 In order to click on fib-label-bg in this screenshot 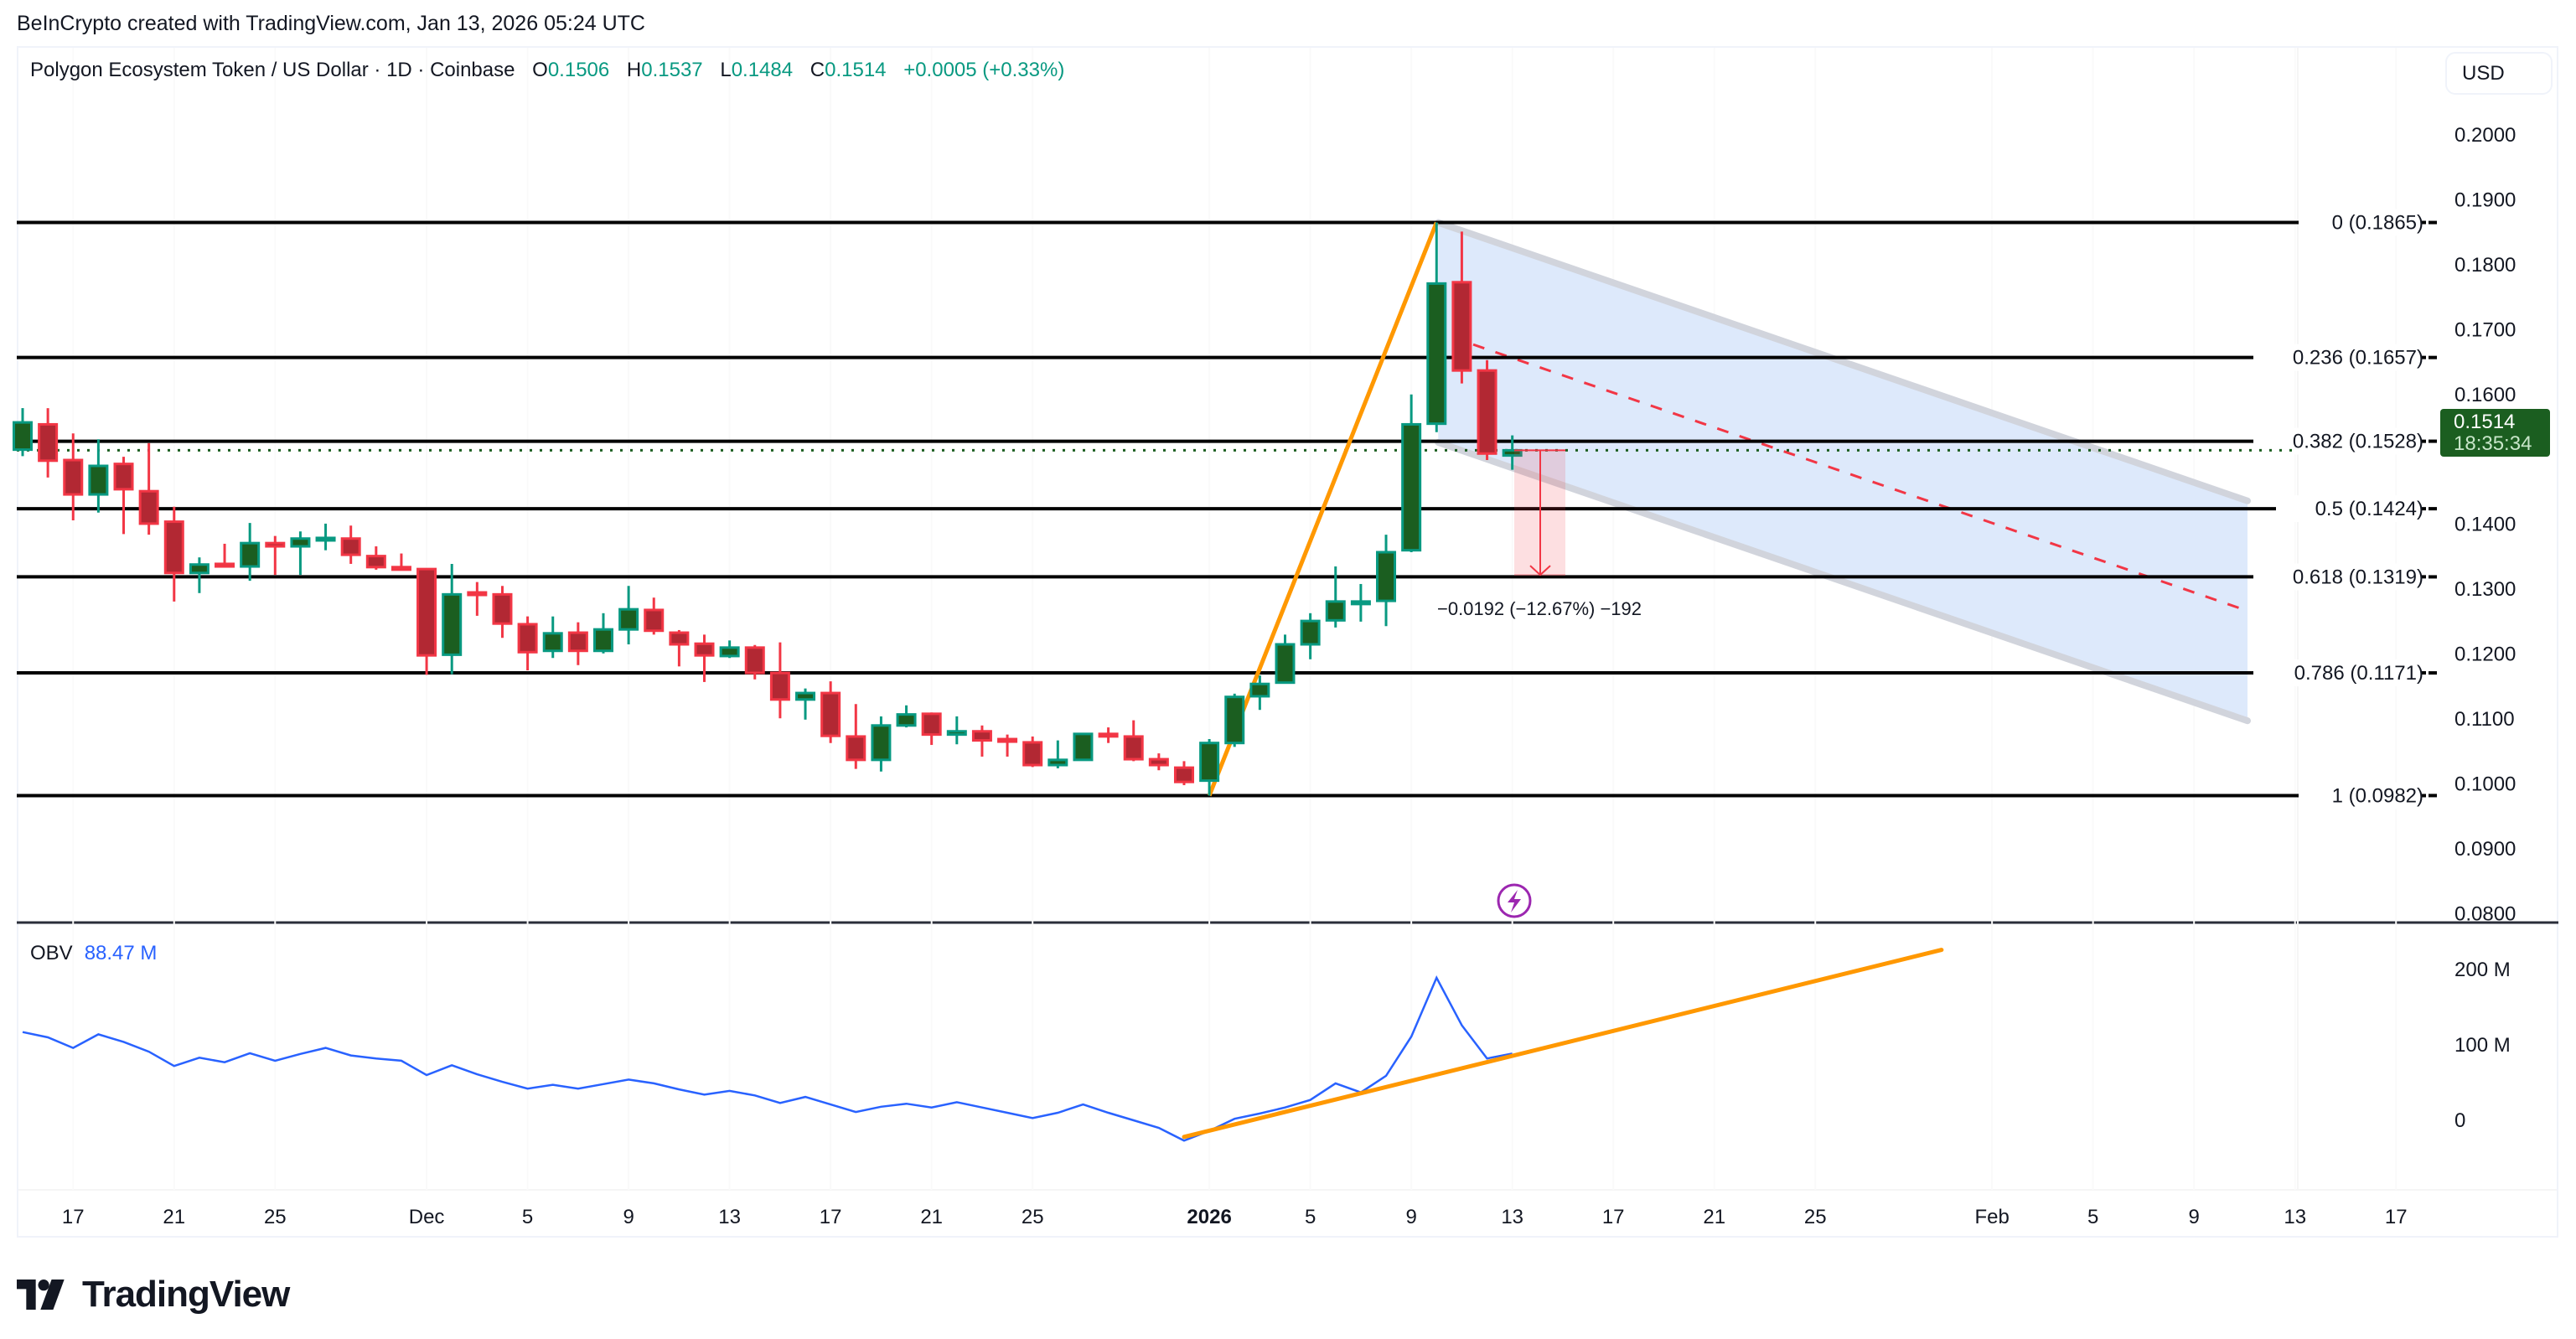, I will do `click(2337, 577)`.